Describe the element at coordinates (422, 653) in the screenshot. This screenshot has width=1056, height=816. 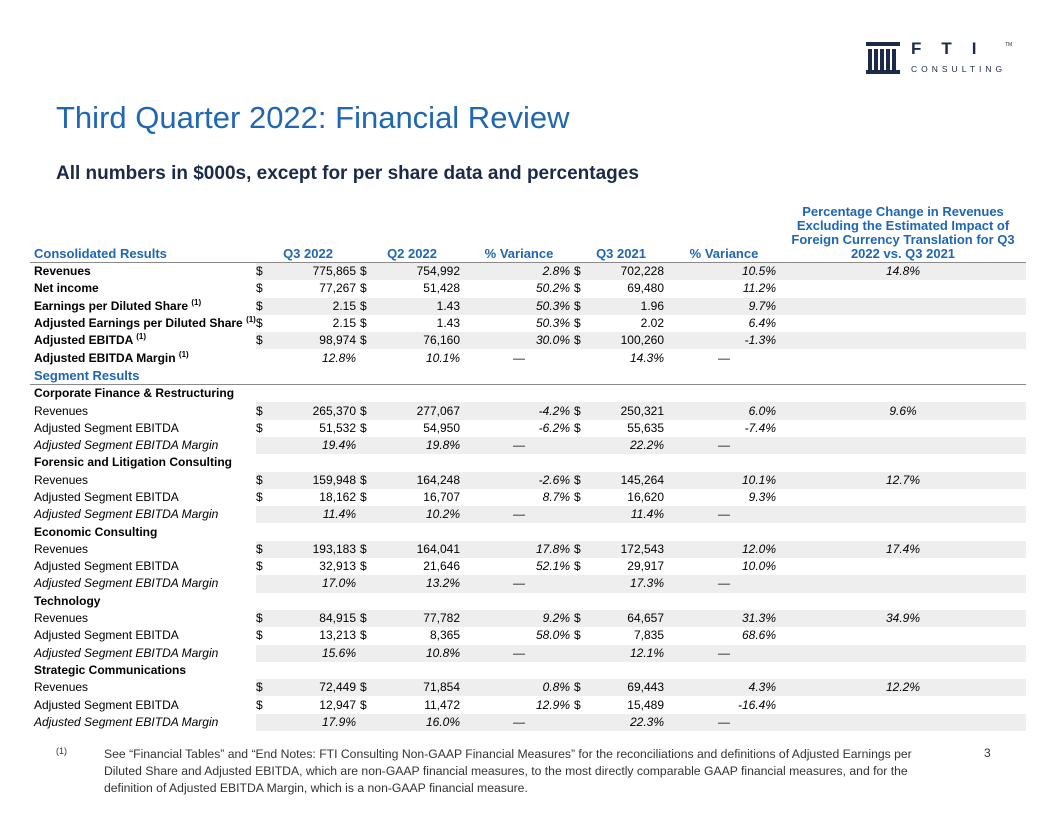
I see `value-q2-2022: 10.8%` at that location.